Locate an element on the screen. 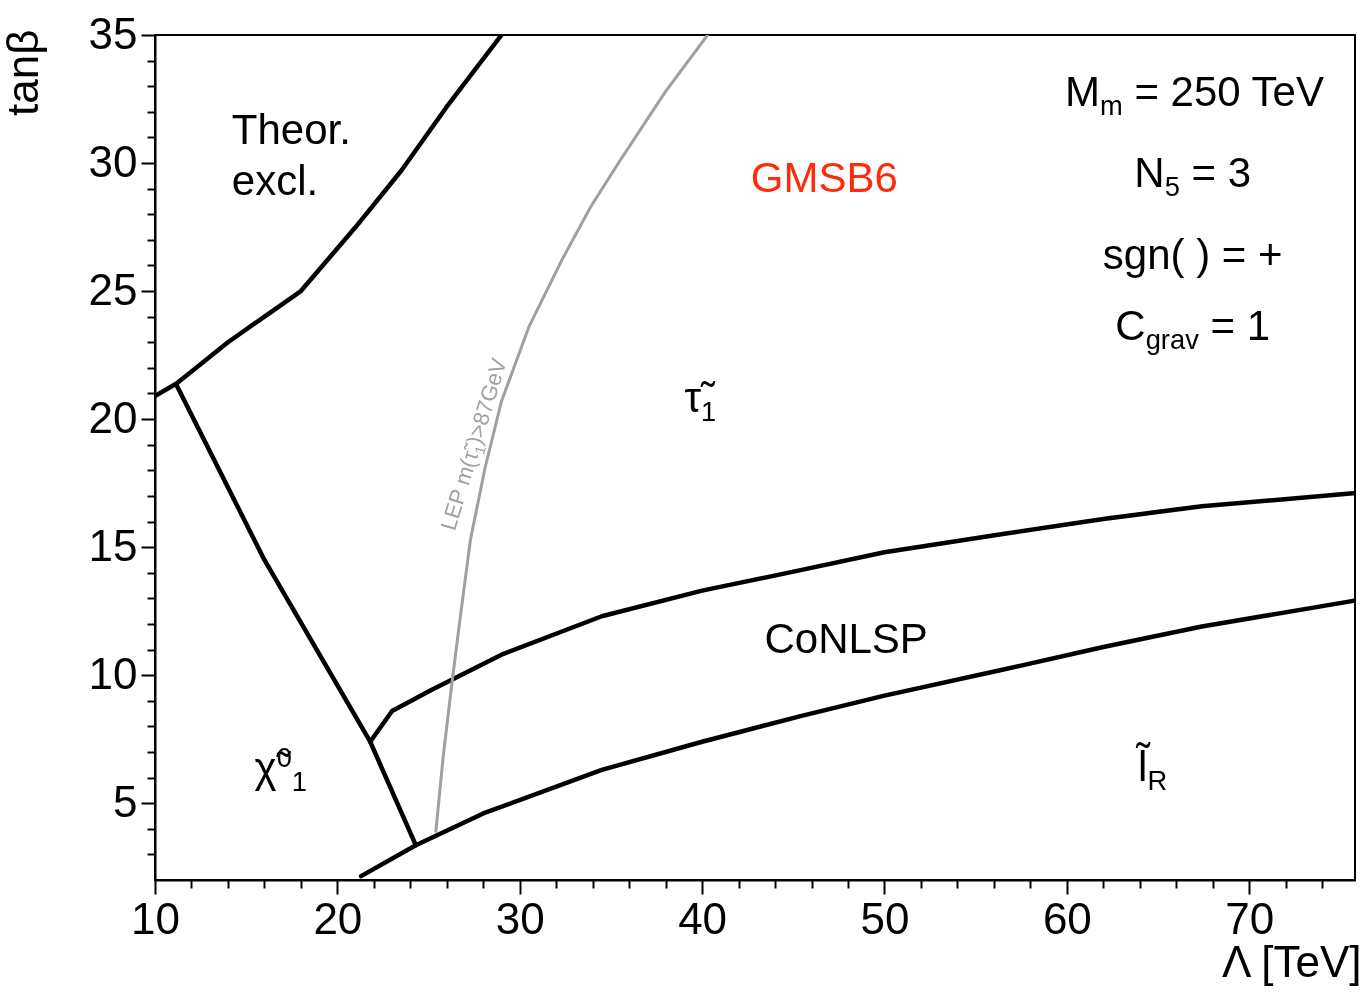 This screenshot has width=1366, height=992. x-tick-label: 50 is located at coordinates (885, 918).